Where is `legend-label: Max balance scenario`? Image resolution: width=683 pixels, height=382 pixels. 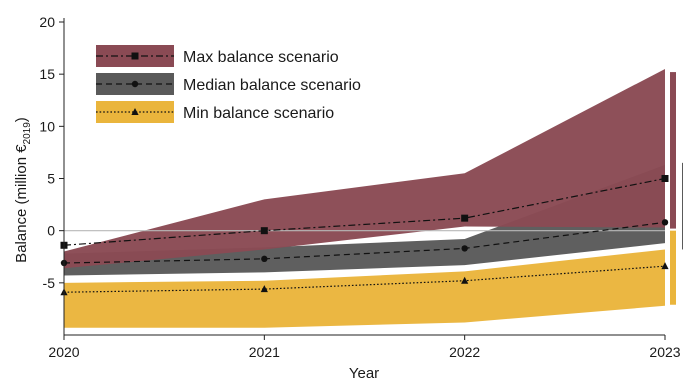
legend-label: Max balance scenario is located at coordinates (261, 57).